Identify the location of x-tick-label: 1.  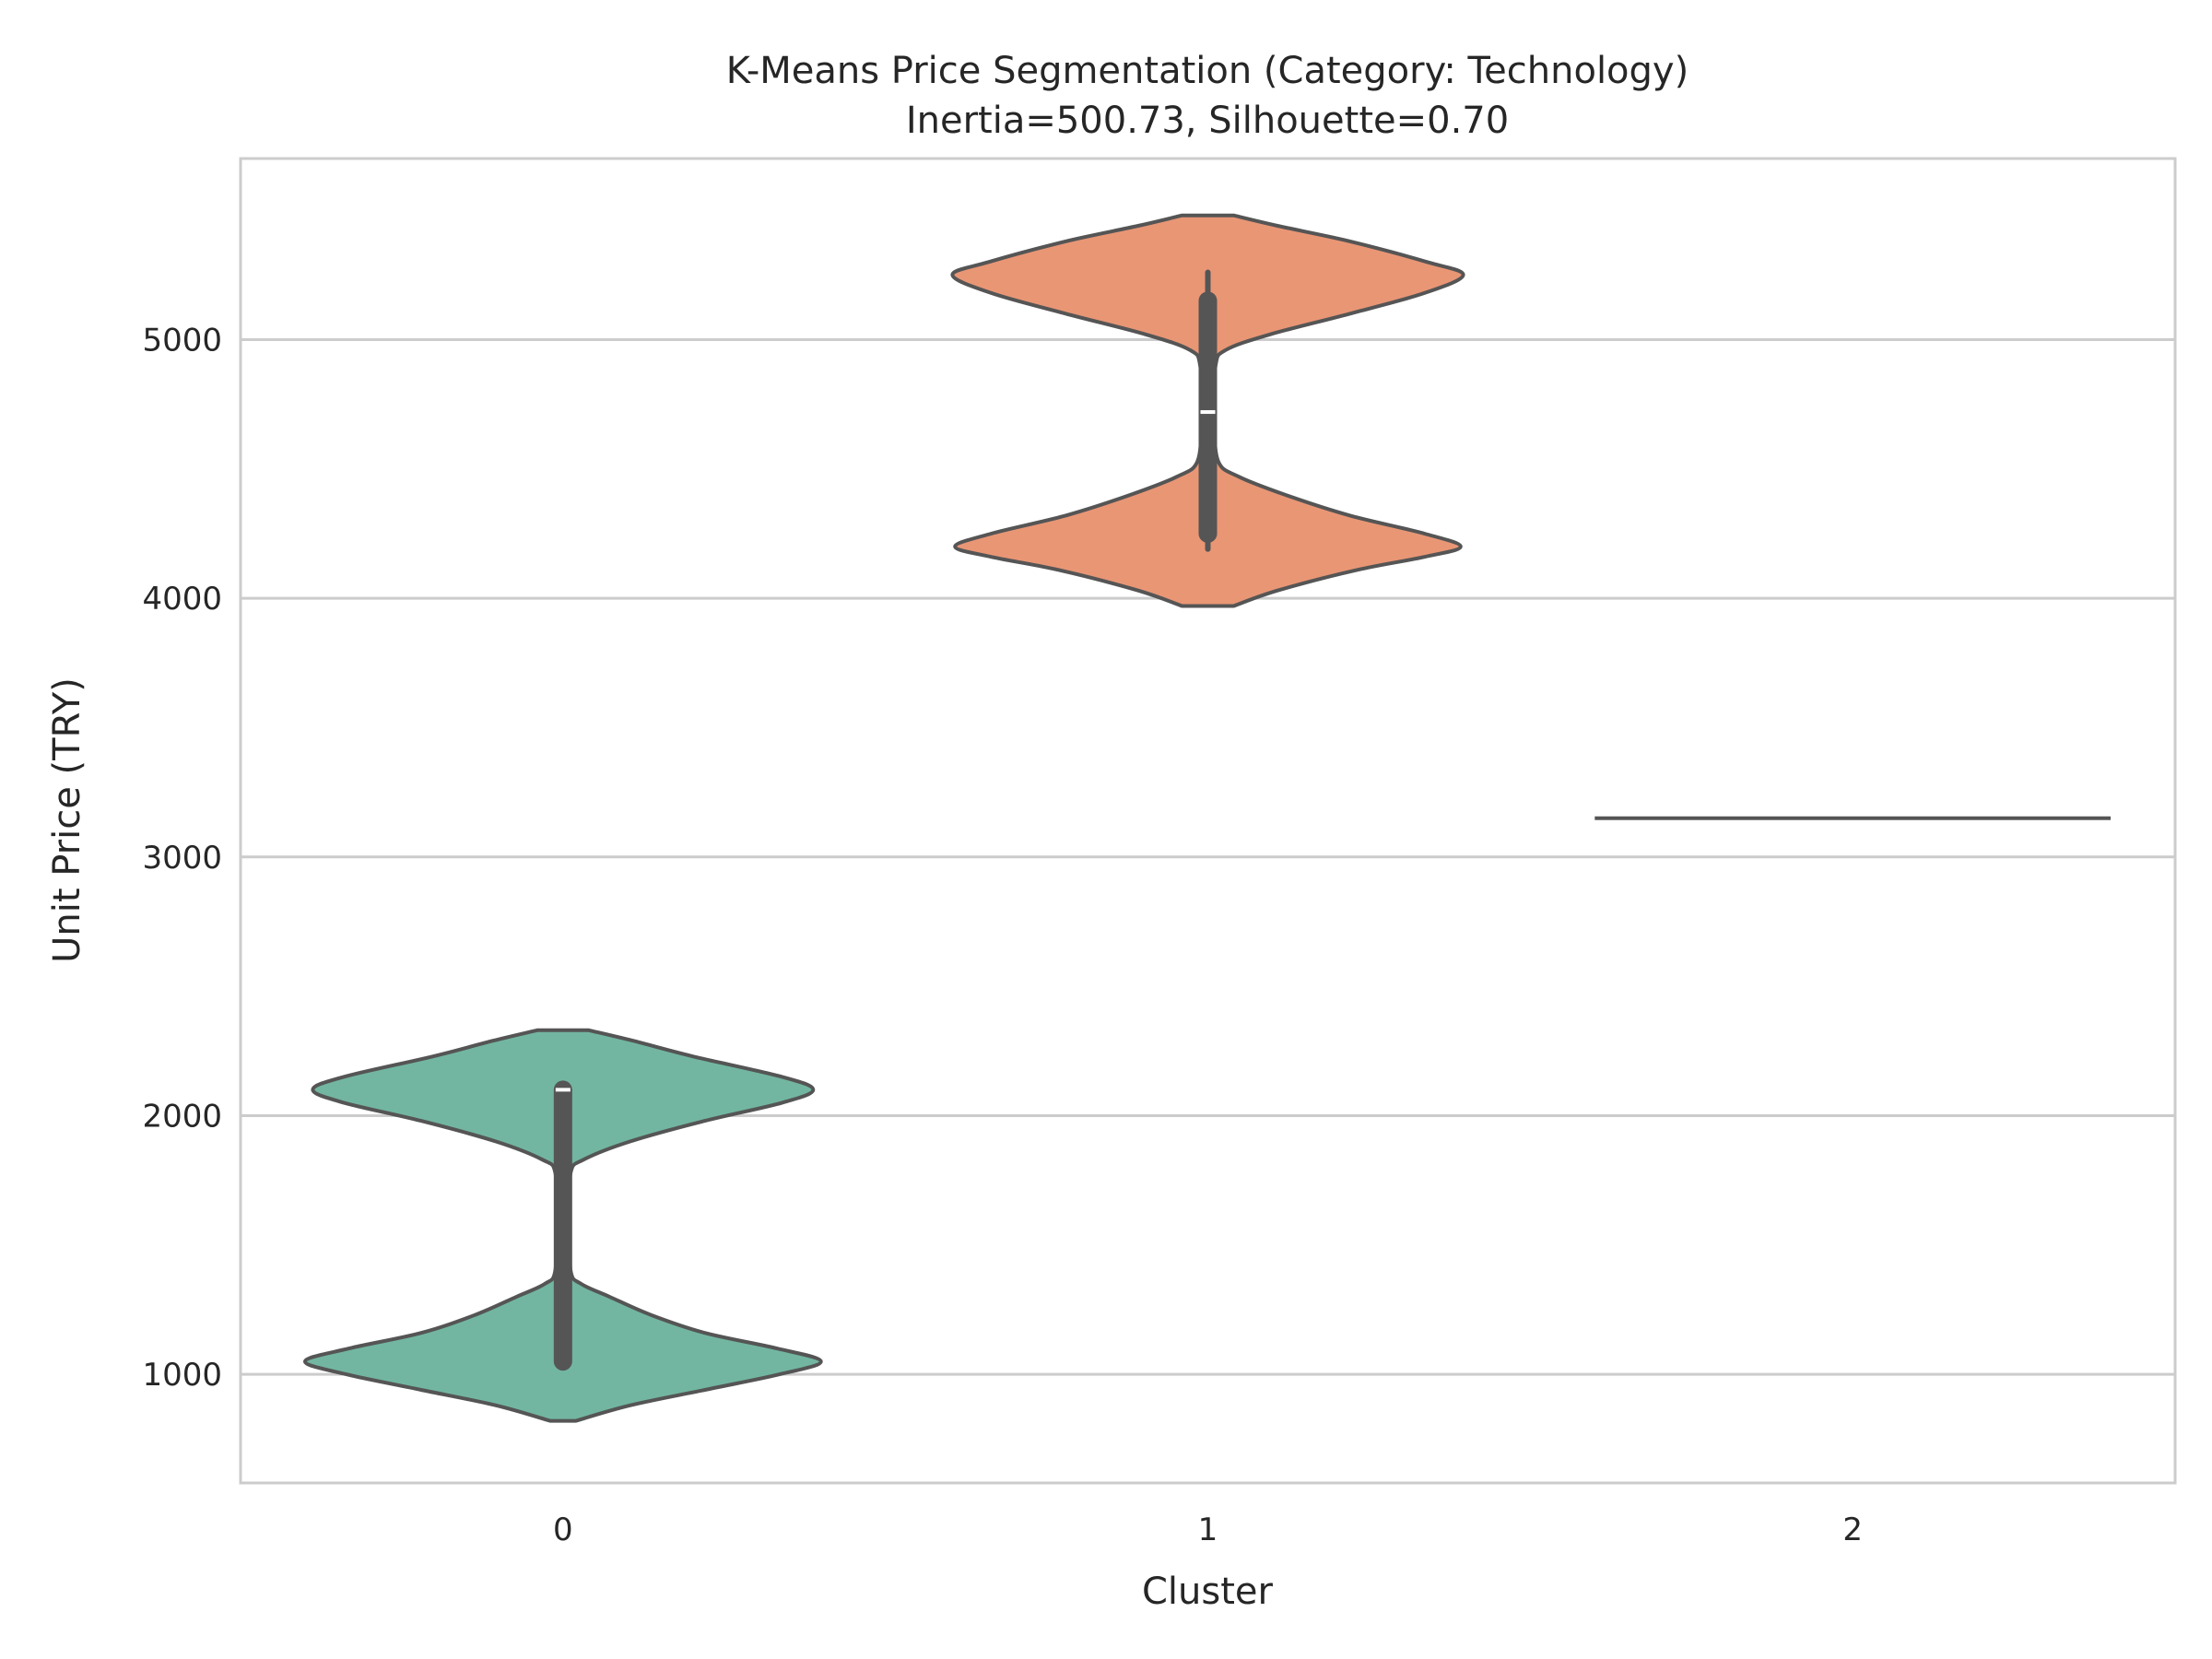
(1208, 1530).